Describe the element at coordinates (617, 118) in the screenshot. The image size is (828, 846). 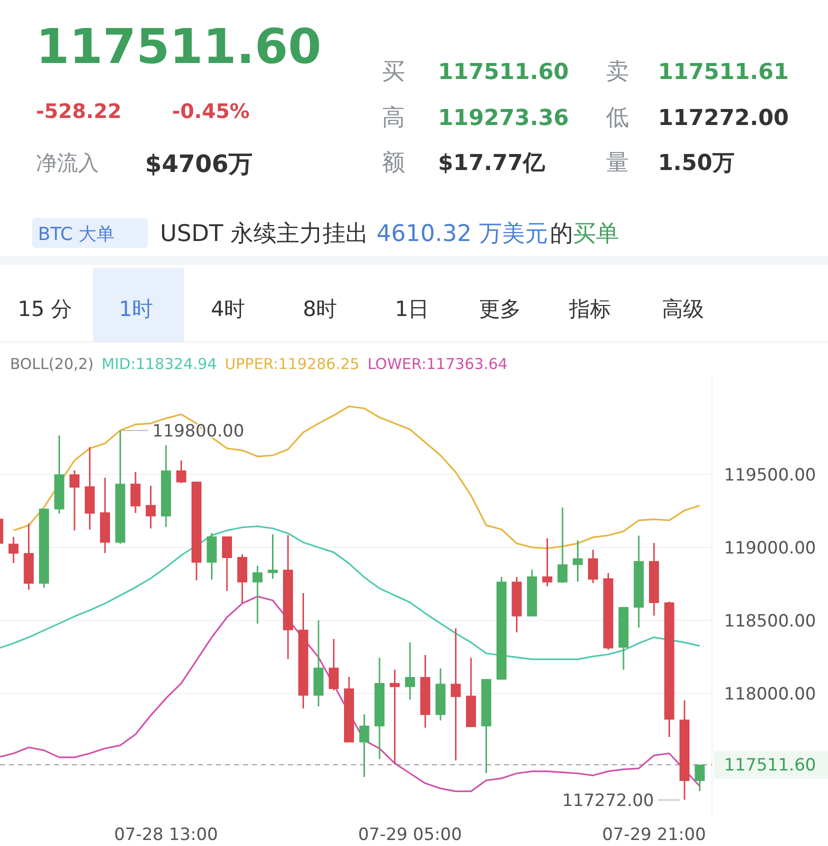
I see `annotation: 低` at that location.